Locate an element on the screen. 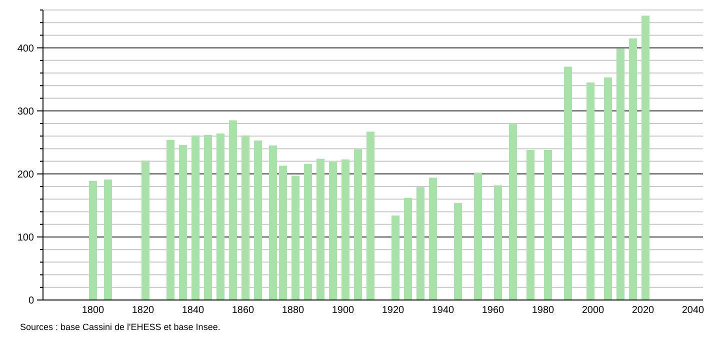 The height and width of the screenshot is (340, 710). x-tick-label: 1880 is located at coordinates (293, 310).